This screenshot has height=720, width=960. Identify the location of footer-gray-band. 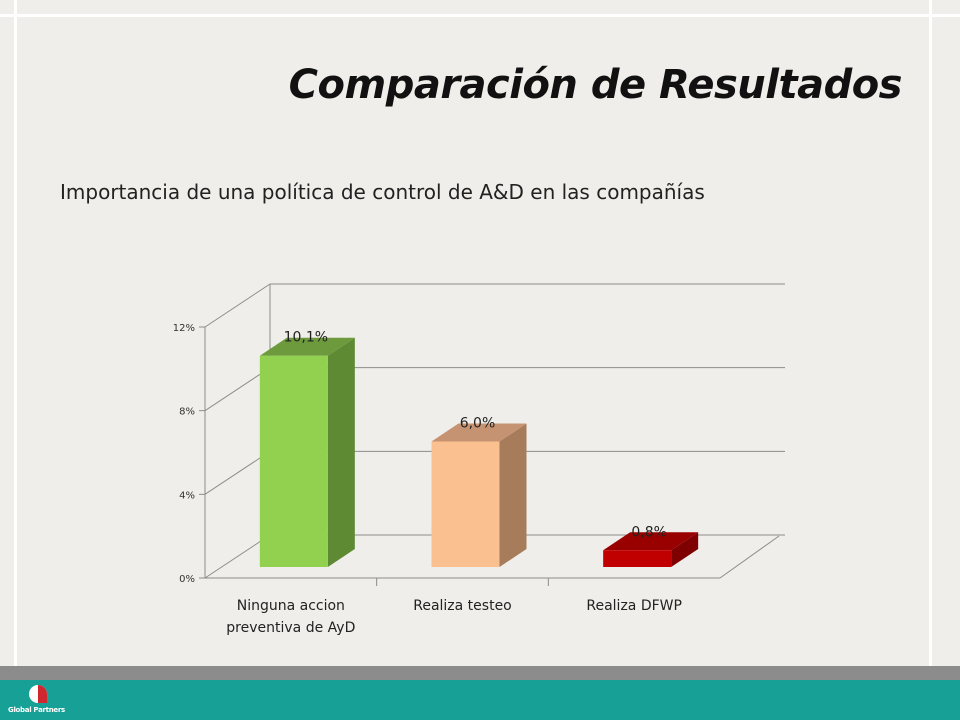
(480, 673).